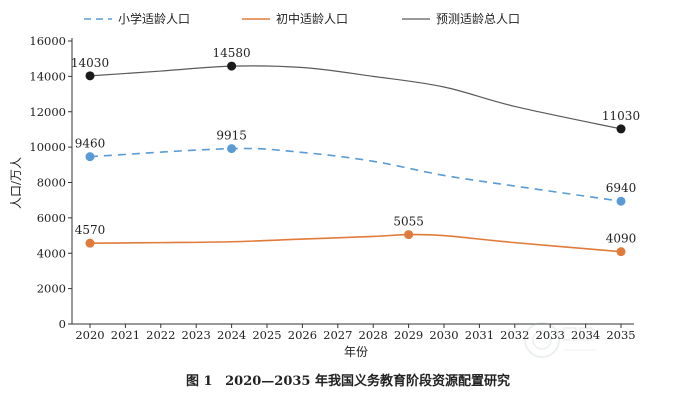  What do you see at coordinates (231, 136) in the screenshot?
I see `data-label: 9915` at bounding box center [231, 136].